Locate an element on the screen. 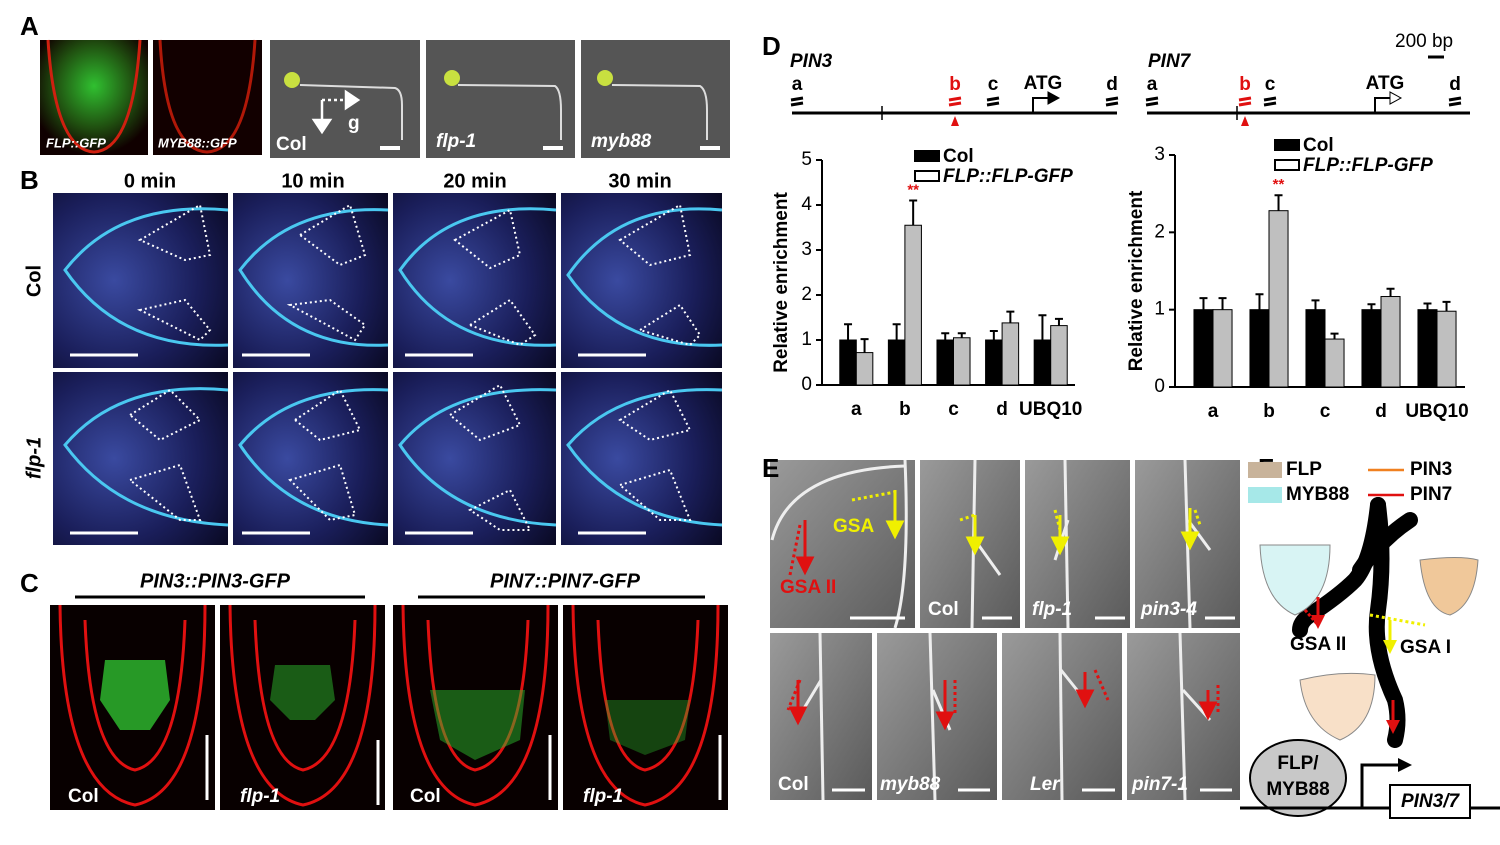  label: GSA I is located at coordinates (1425, 647).